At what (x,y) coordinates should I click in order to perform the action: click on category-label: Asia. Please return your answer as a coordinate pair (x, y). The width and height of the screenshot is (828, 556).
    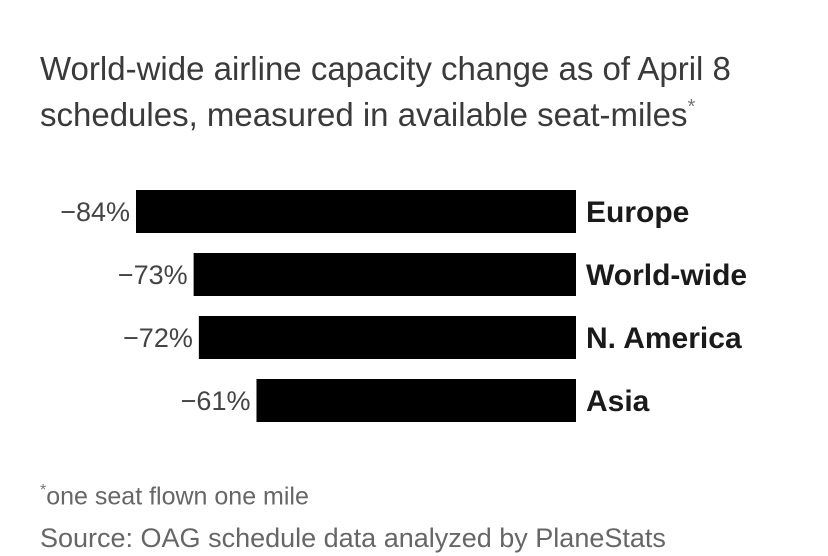
    Looking at the image, I should click on (618, 401).